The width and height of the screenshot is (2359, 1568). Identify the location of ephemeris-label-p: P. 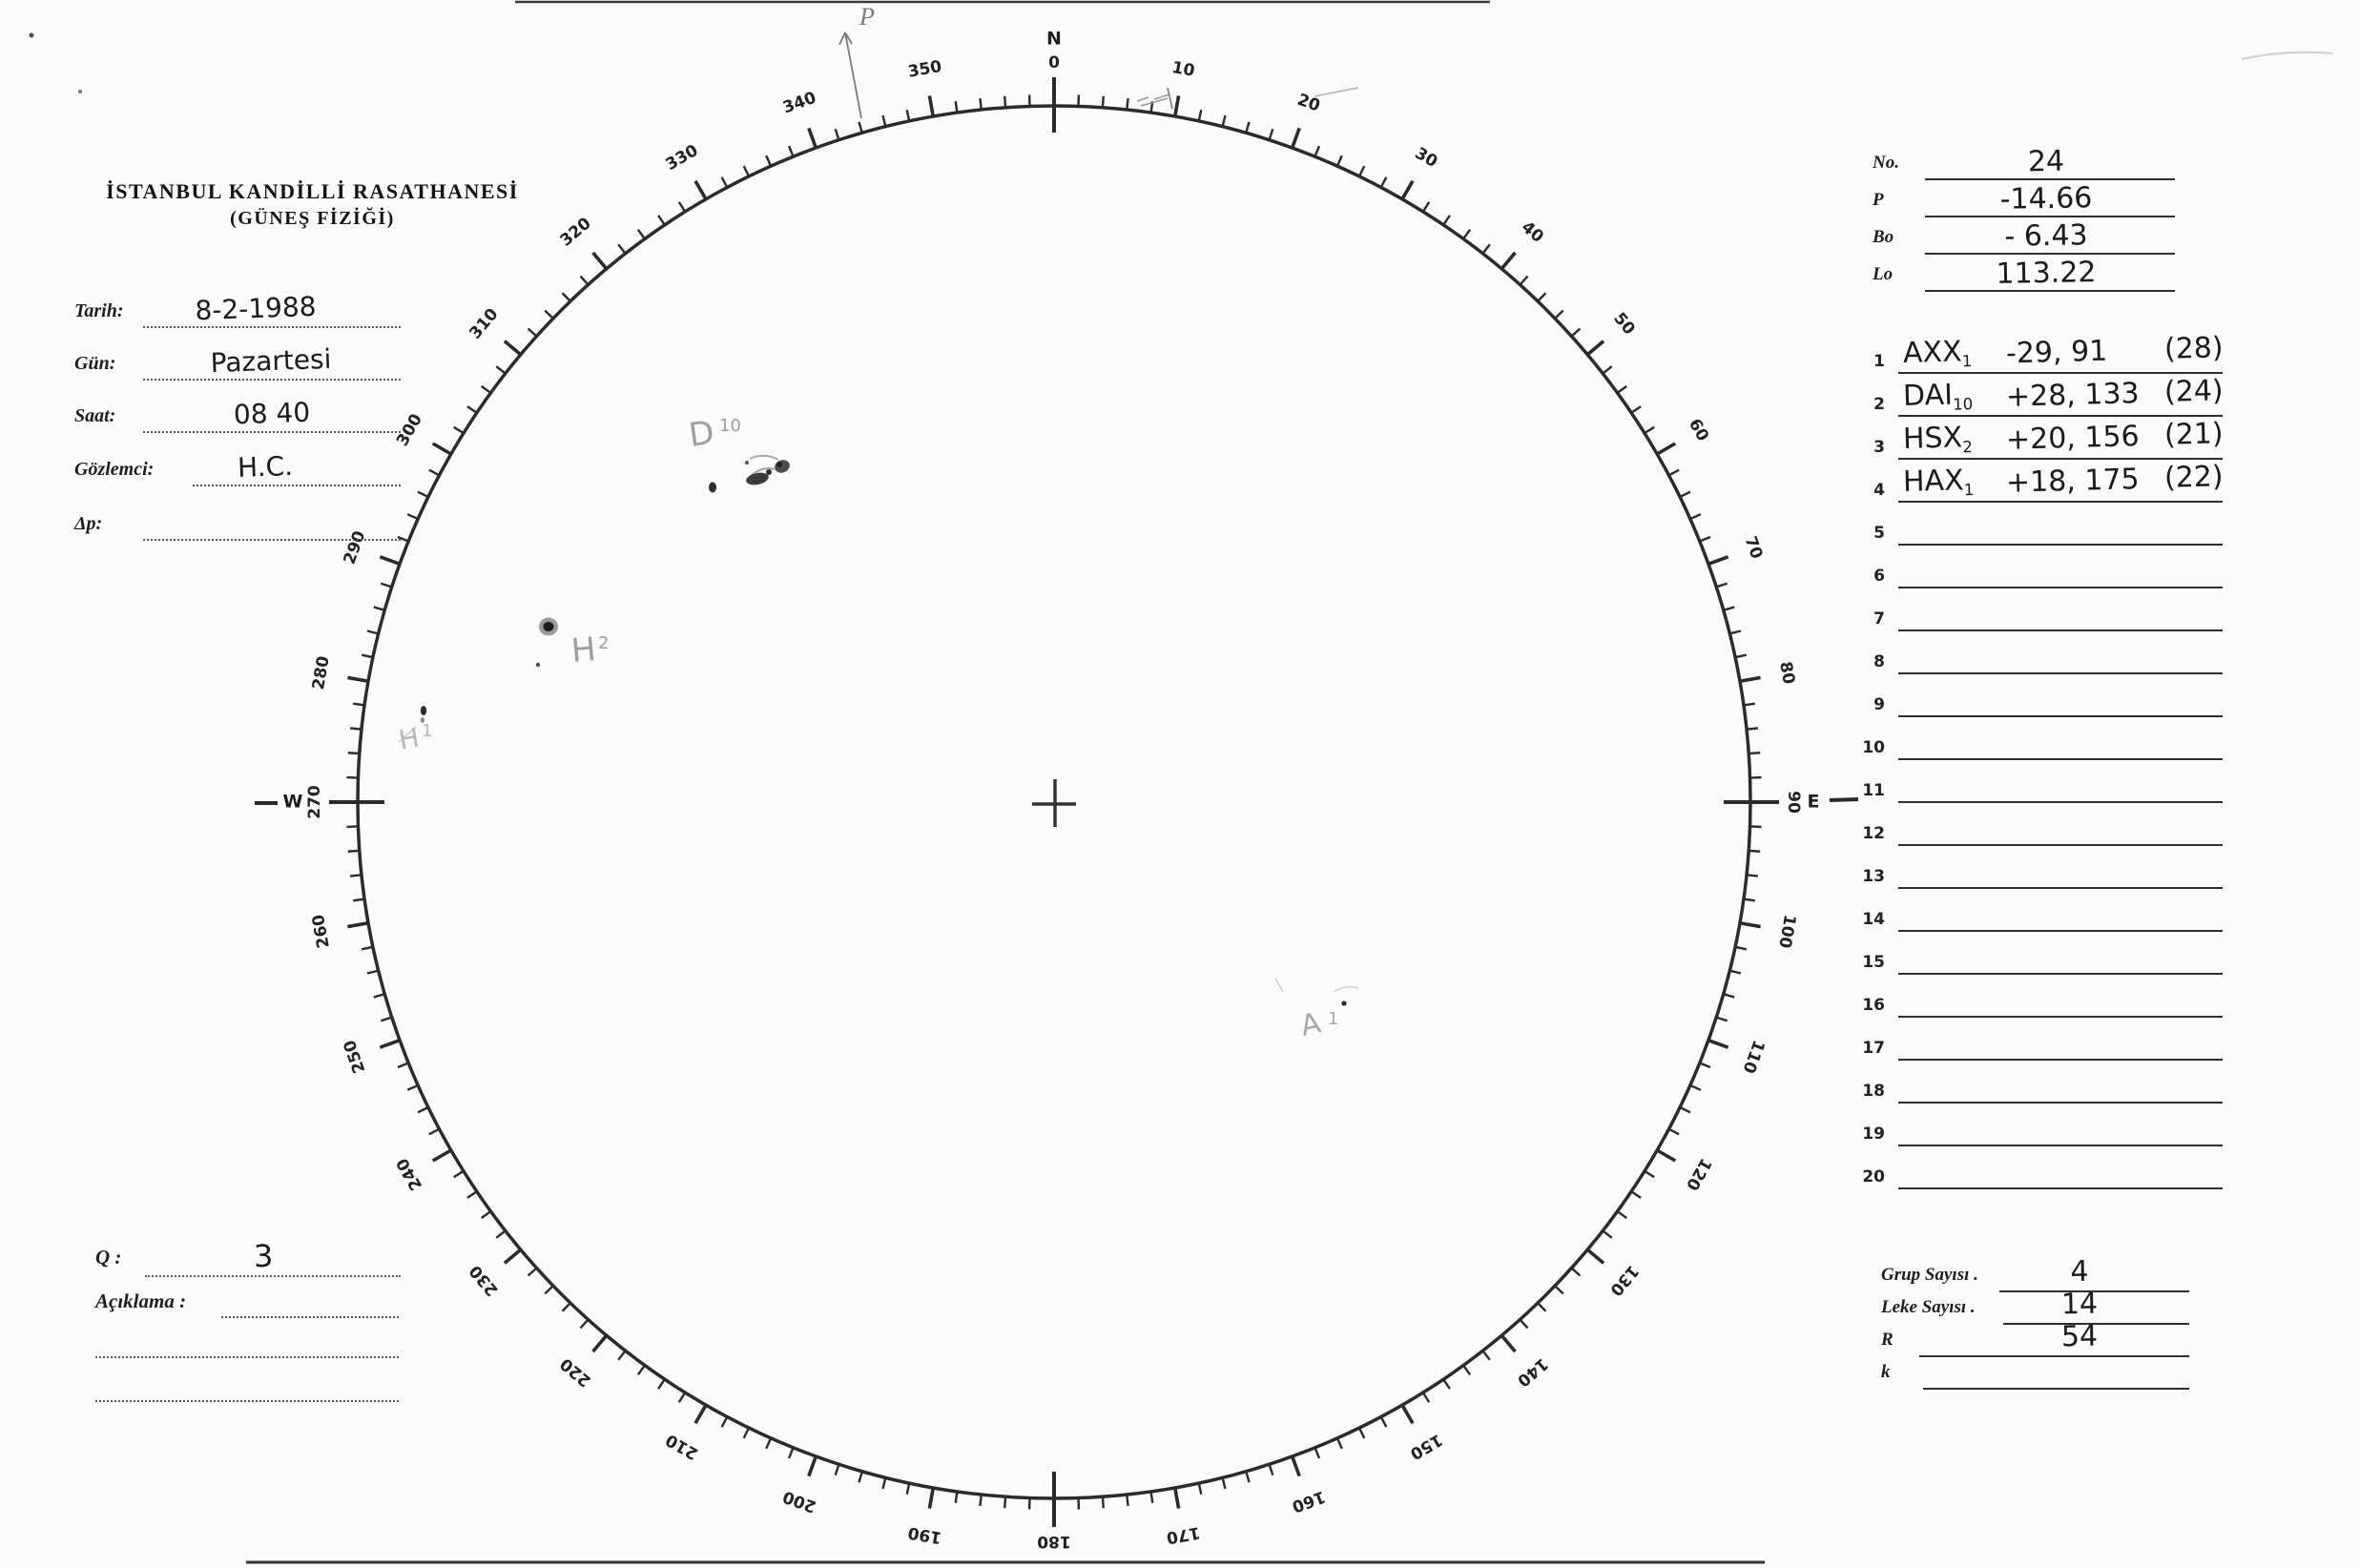
(1878, 200).